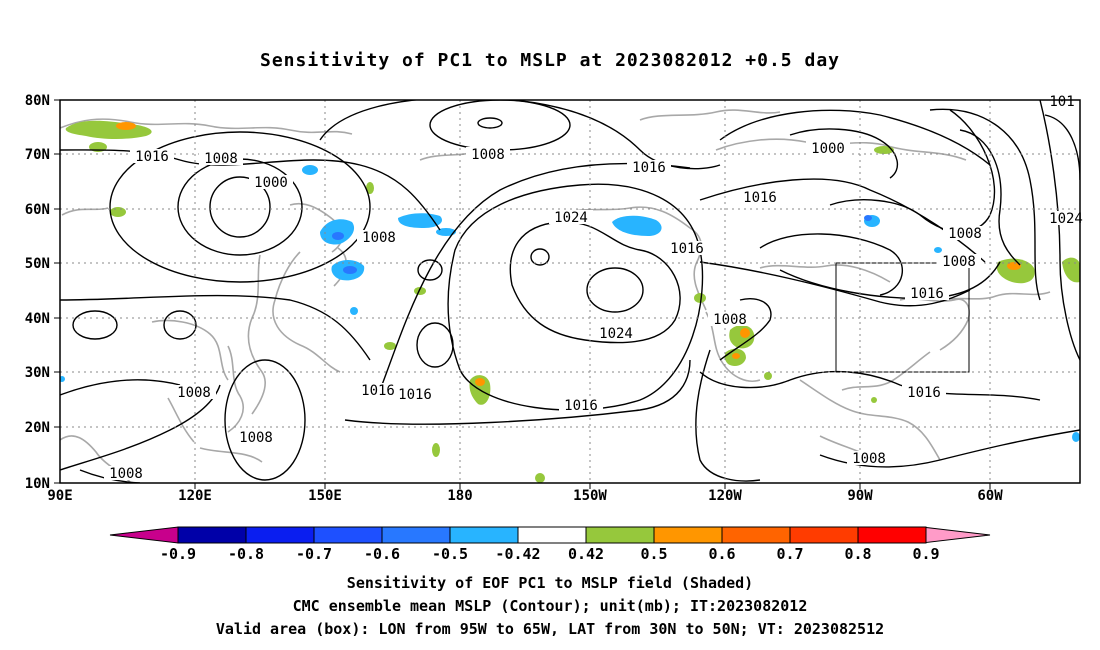  I want to click on colorbar-tick: 0.7, so click(789, 554).